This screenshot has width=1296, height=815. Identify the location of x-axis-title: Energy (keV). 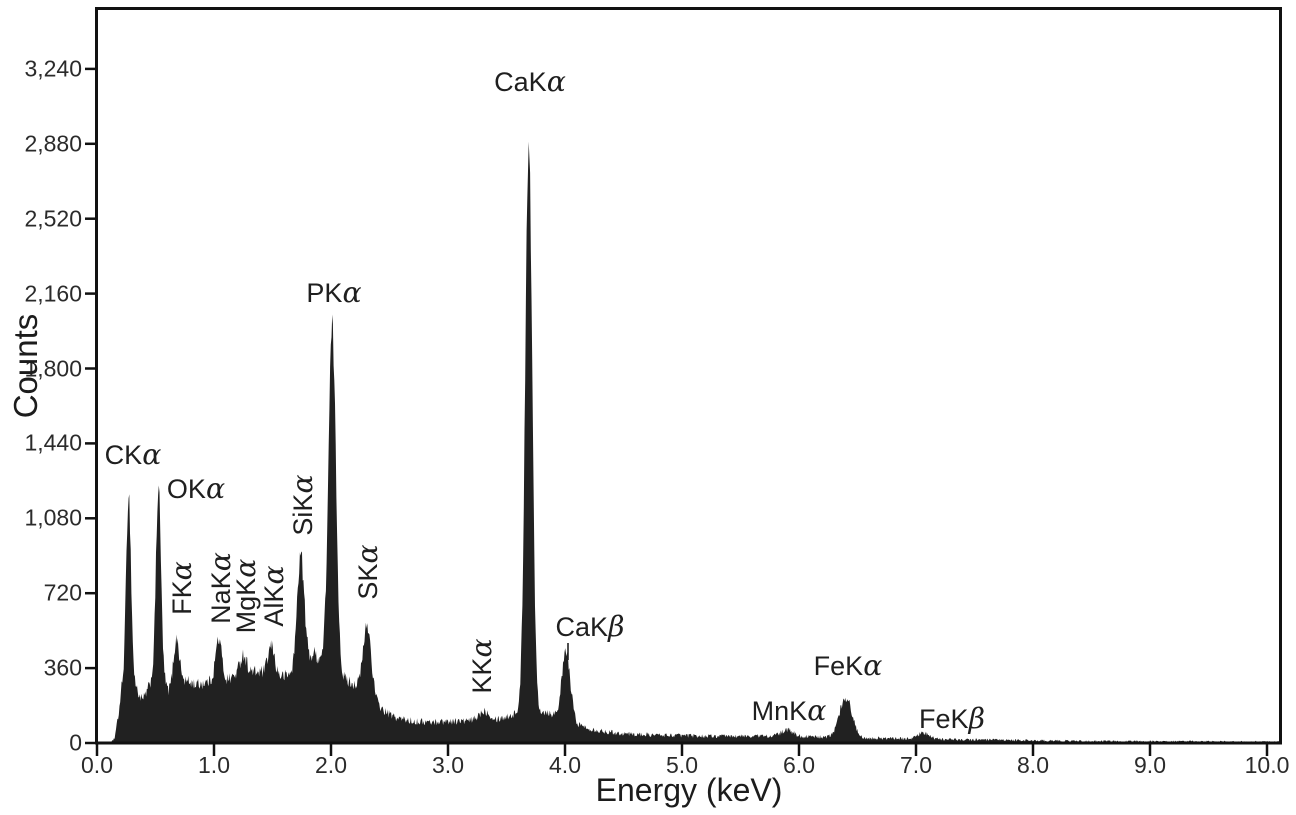
(689, 790).